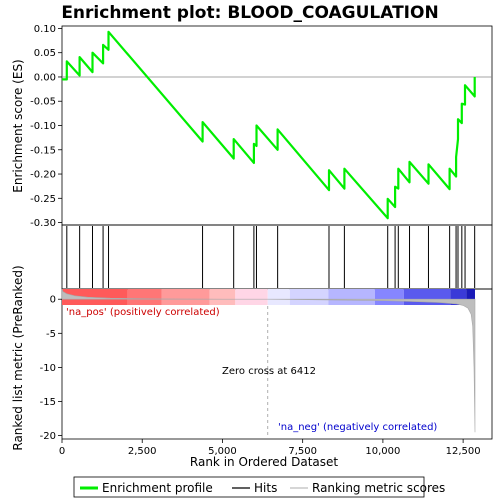 The height and width of the screenshot is (504, 500). Describe the element at coordinates (18, 125) in the screenshot. I see `es-y-axis-label: Enrichment score (ES)` at that location.